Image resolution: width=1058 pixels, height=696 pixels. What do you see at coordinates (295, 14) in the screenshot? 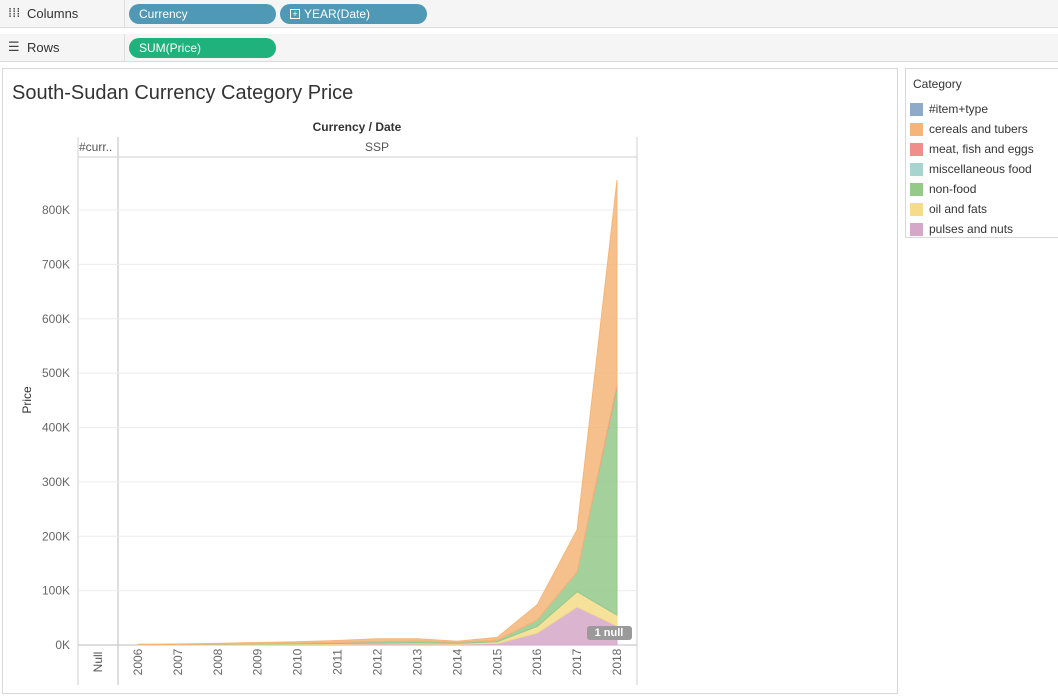
I see `expand-plus-icon: +` at bounding box center [295, 14].